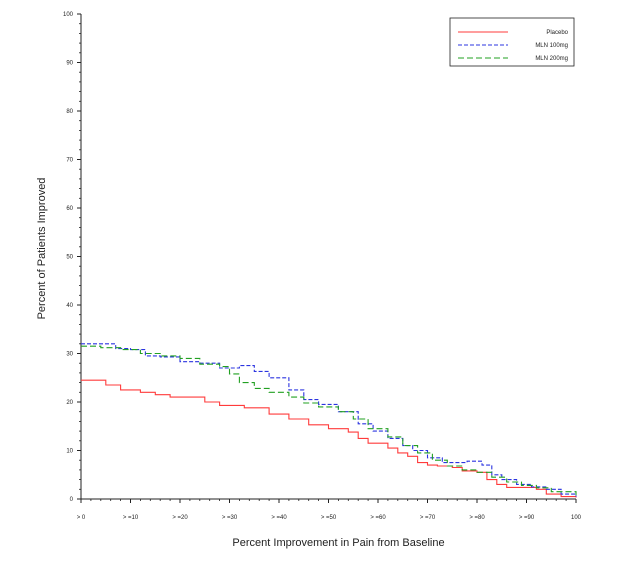 This screenshot has width=629, height=565. What do you see at coordinates (69, 452) in the screenshot?
I see `y-tick-label: 10` at bounding box center [69, 452].